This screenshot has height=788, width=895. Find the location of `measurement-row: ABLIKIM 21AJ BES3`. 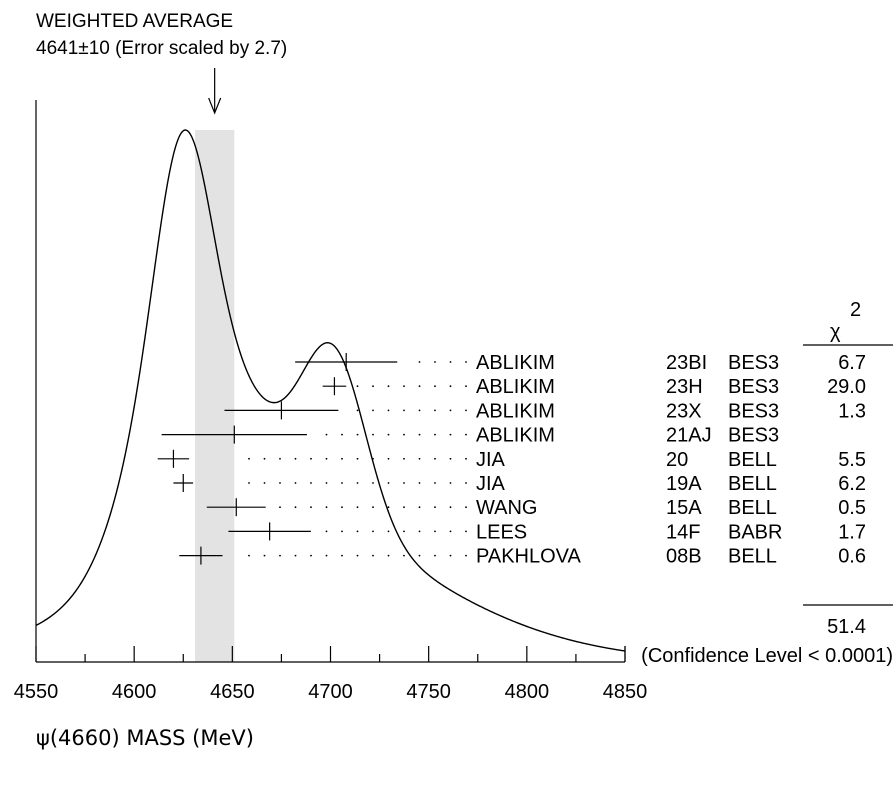

measurement-row: ABLIKIM 21AJ BES3 is located at coordinates (470, 436).